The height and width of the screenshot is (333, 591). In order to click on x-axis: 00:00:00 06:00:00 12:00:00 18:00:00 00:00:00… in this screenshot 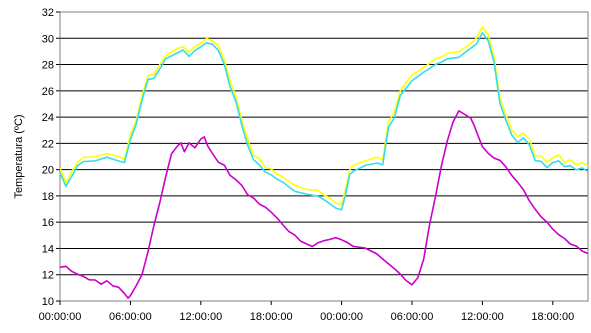, I will do `click(306, 312)`.